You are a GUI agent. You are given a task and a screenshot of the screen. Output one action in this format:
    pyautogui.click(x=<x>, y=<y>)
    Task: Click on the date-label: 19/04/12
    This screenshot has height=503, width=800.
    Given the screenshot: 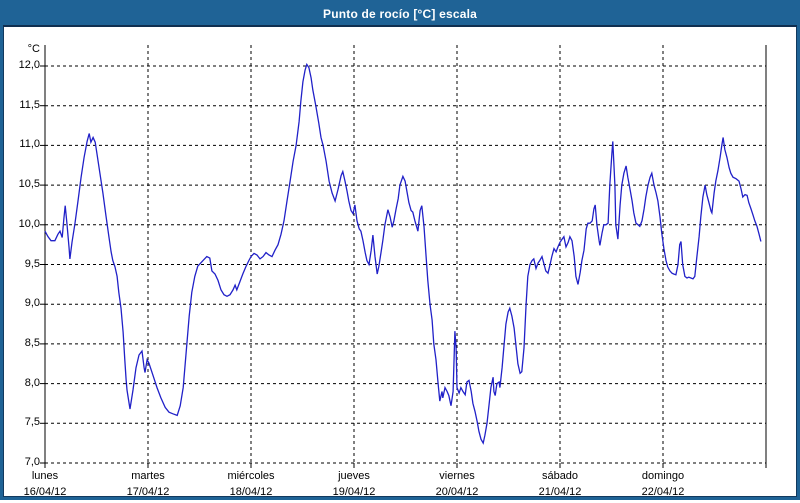 What is the action you would take?
    pyautogui.click(x=354, y=492)
    